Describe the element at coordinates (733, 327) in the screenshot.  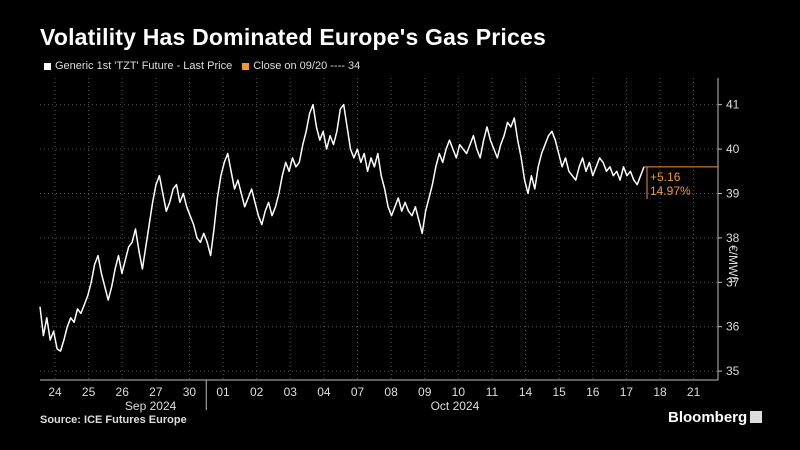
I see `y-tick-label: 36` at that location.